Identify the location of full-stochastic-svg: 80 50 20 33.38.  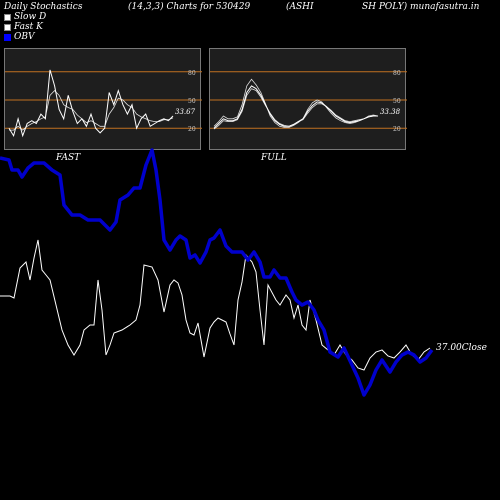
(308, 101).